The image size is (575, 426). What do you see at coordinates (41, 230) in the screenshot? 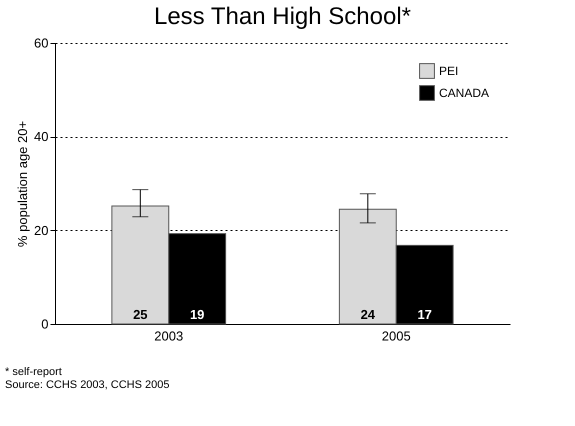
I see `y-tick-label: 20` at bounding box center [41, 230].